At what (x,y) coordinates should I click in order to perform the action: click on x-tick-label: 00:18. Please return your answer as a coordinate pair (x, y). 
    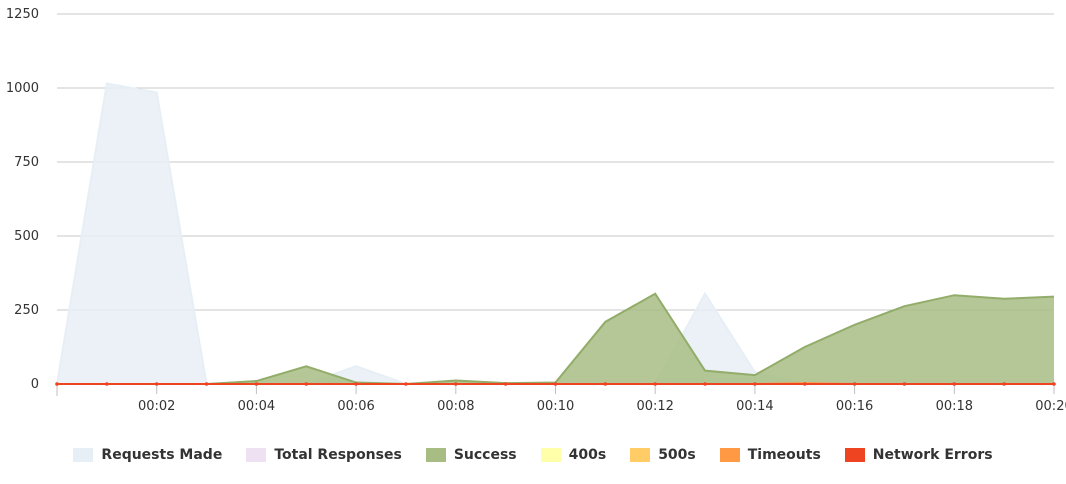
    Looking at the image, I should click on (954, 406).